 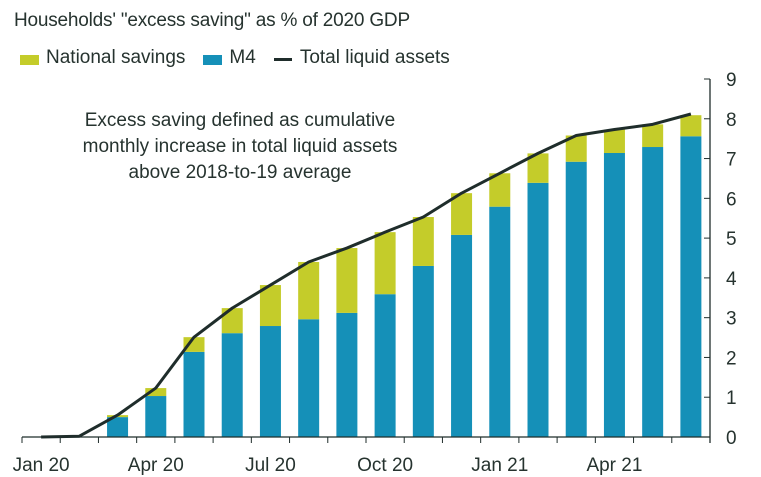 I want to click on total-liquid-assets-line-swatch, so click(x=282, y=59).